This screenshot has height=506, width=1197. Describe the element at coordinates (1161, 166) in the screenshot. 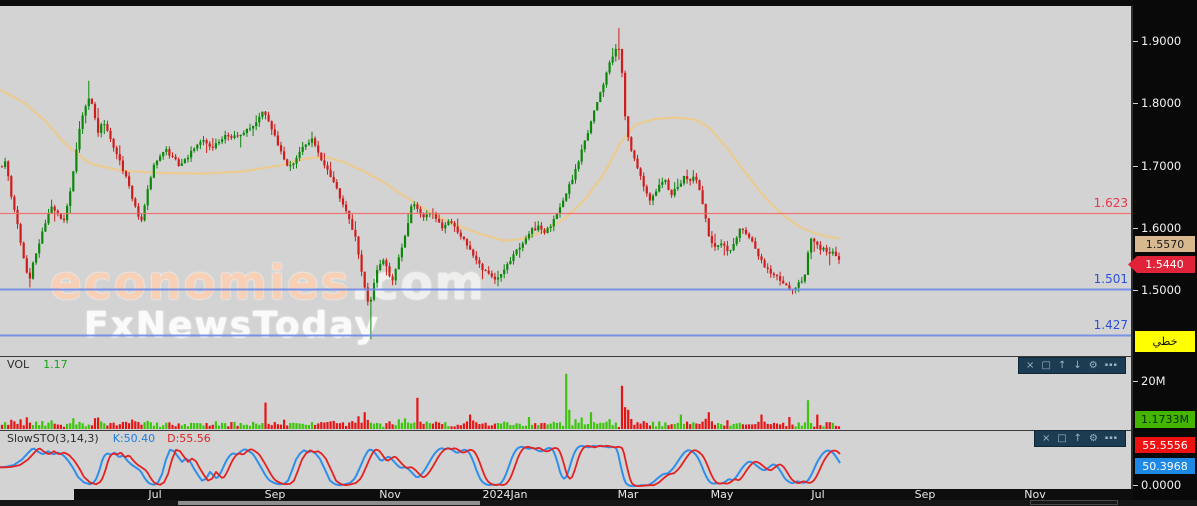

I see `axis-tick-label: 1.7000` at that location.